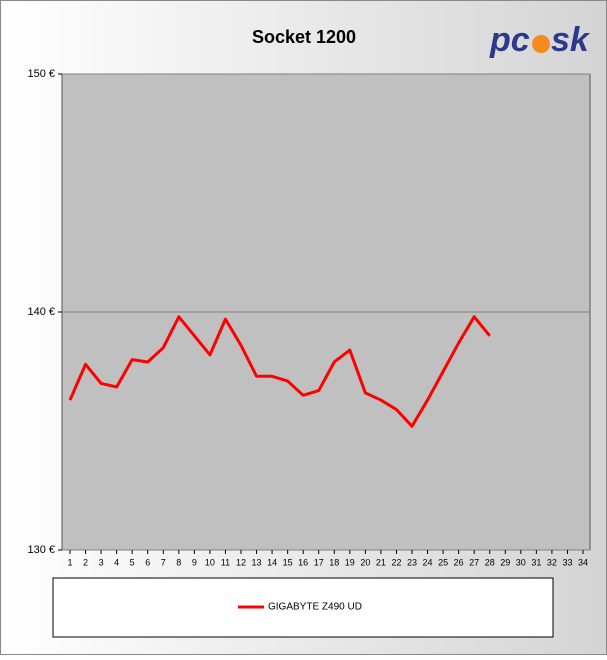 This screenshot has width=607, height=660. What do you see at coordinates (490, 562) in the screenshot?
I see `x-tick-label: 28` at bounding box center [490, 562].